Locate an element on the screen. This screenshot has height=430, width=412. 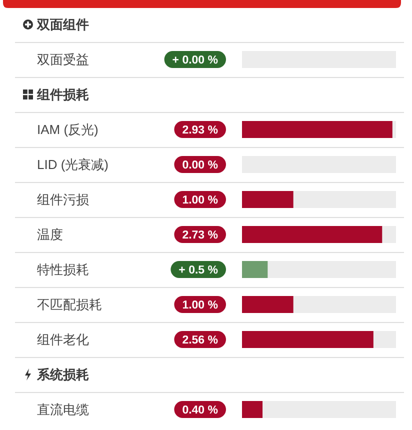
data-label: 0.00 % is located at coordinates (200, 166).